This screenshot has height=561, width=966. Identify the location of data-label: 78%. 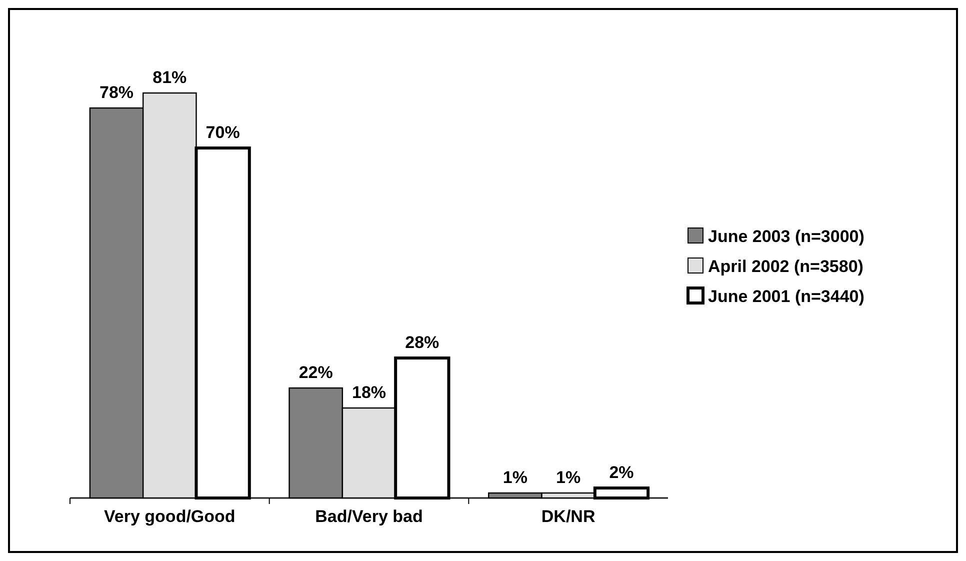
(116, 92).